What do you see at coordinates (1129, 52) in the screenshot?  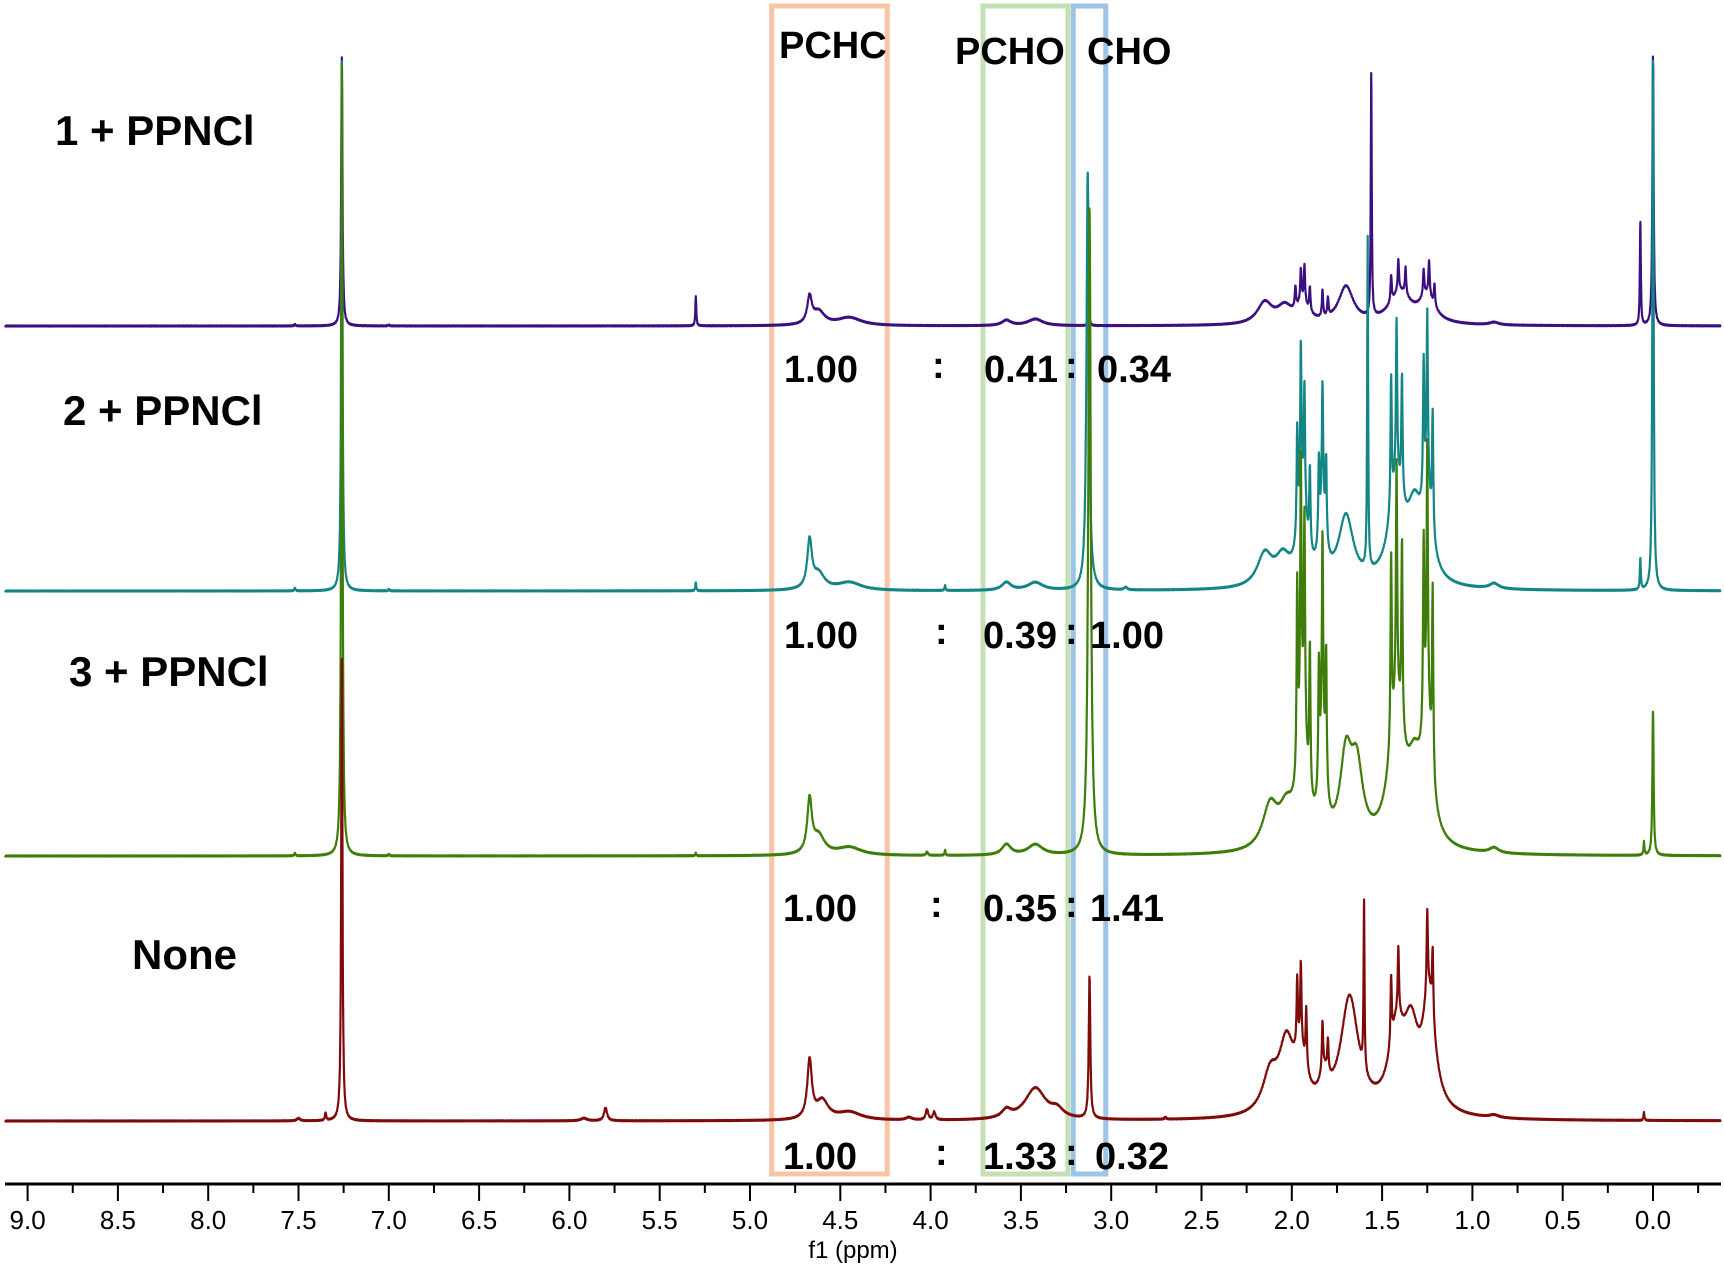 I see `region-label-cho: CHO` at bounding box center [1129, 52].